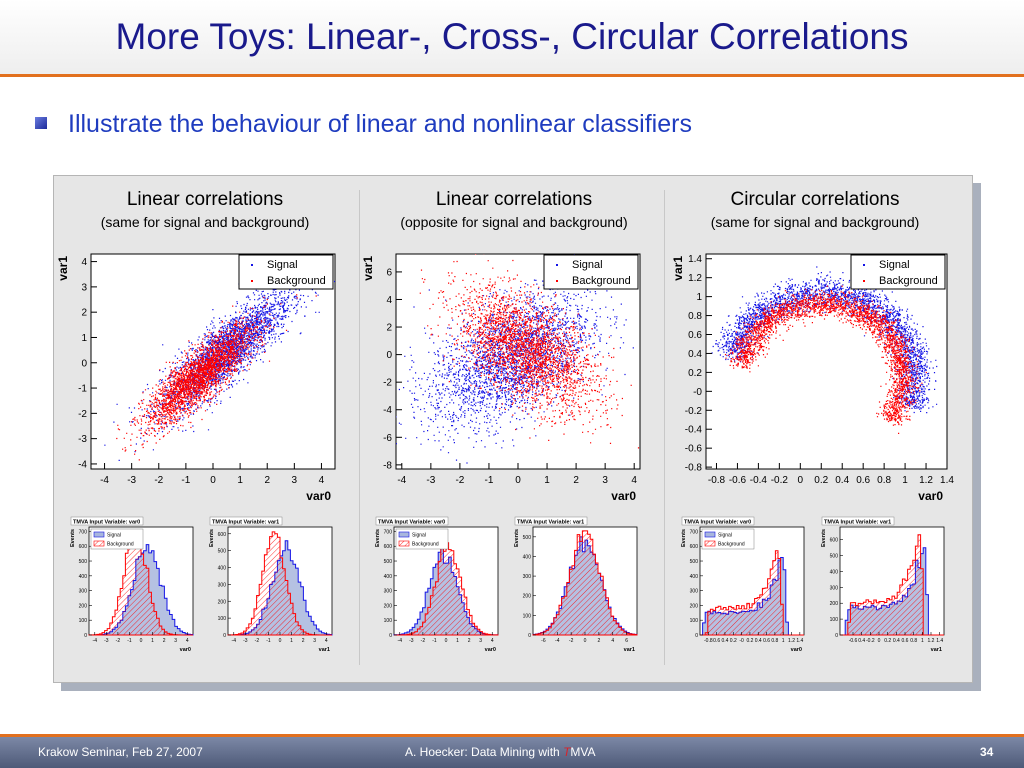 The width and height of the screenshot is (1024, 768). Describe the element at coordinates (987, 752) in the screenshot. I see `page-number: 34` at that location.